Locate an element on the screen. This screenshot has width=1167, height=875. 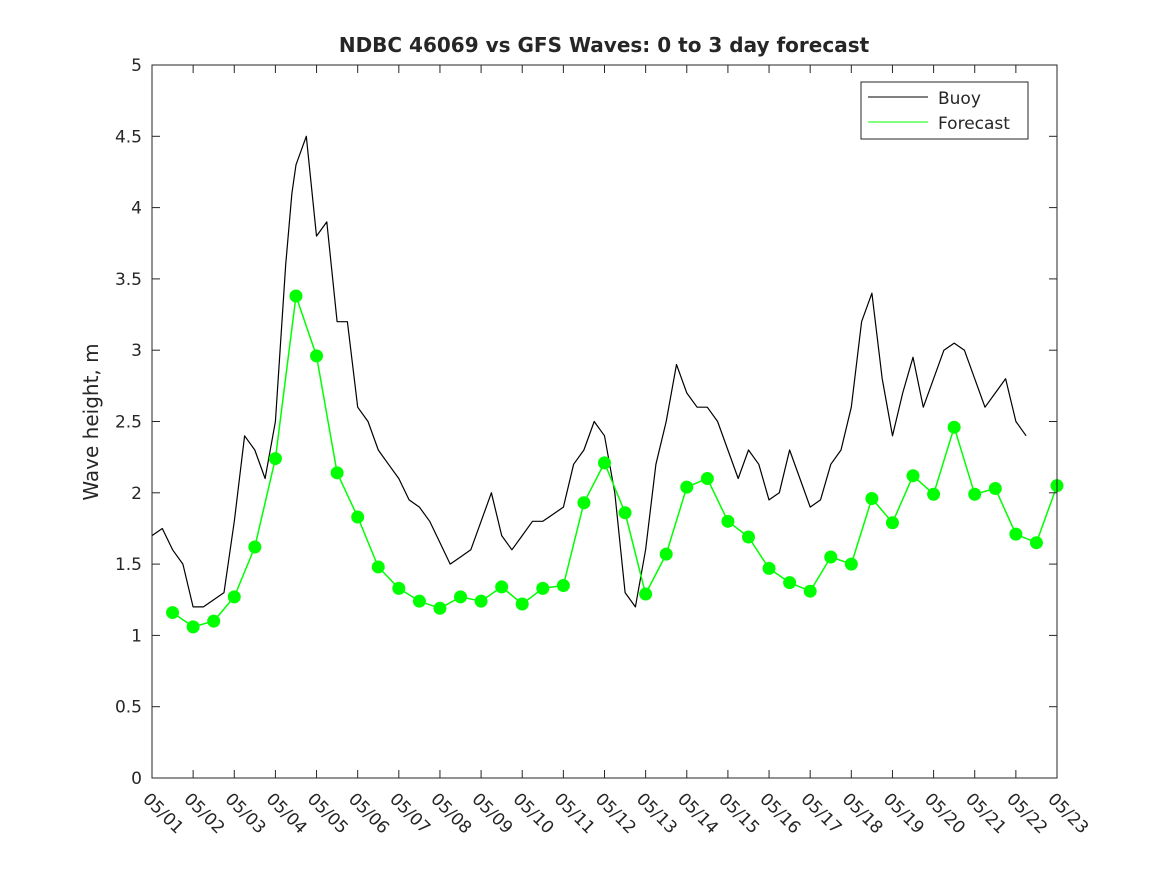
y-tick-label: 1 is located at coordinates (136, 636).